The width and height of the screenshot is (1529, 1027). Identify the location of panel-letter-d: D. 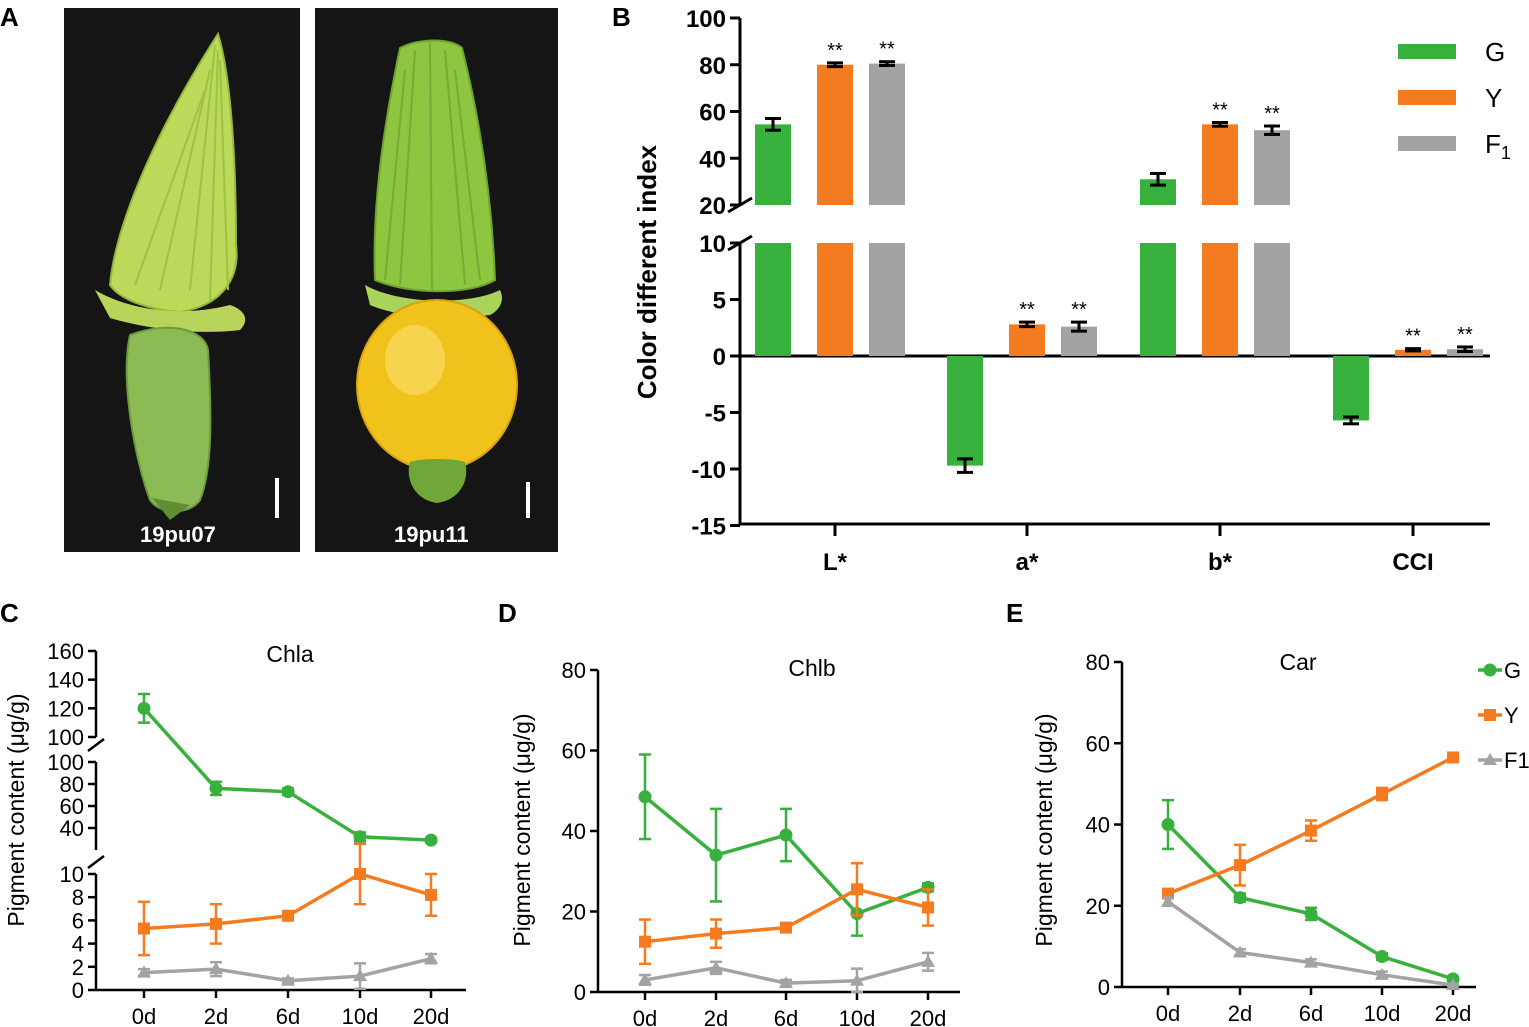
(507, 613).